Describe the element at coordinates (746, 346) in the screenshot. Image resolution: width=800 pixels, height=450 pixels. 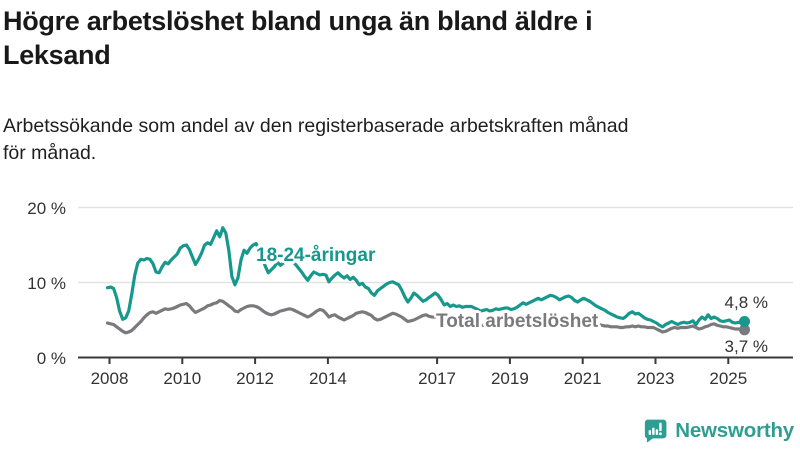
I see `end-value-label-total: 3,7 %` at that location.